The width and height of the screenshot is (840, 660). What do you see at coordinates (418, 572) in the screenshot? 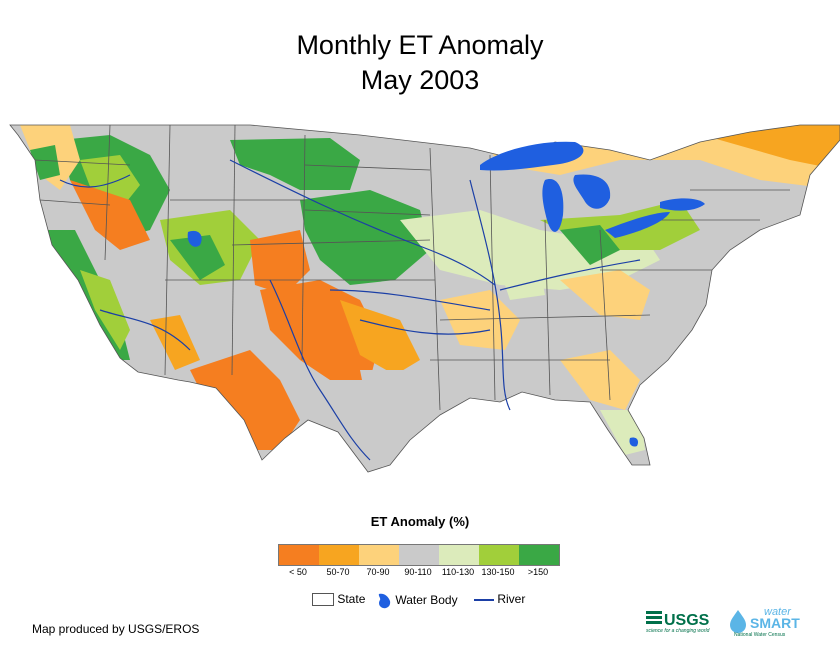
I see `legend-tick-label: 90-110` at bounding box center [418, 572].